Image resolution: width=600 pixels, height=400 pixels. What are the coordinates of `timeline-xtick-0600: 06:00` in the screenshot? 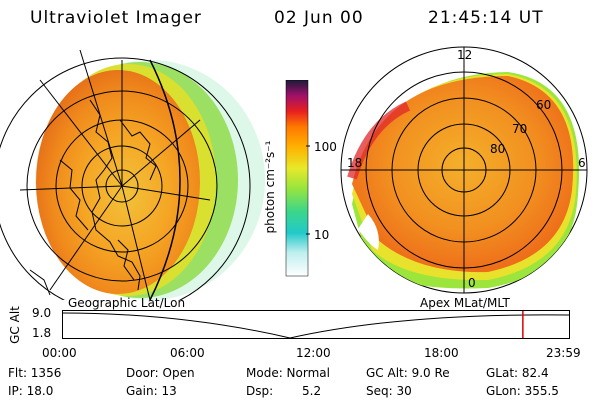 It's located at (187, 353).